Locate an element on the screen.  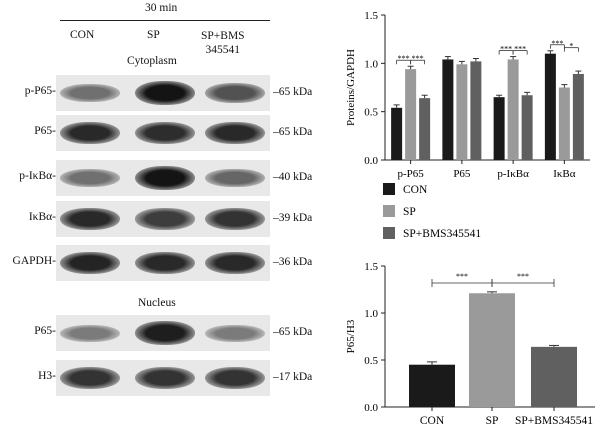
blot-row-label: GAPDH- is located at coordinates (34, 261).